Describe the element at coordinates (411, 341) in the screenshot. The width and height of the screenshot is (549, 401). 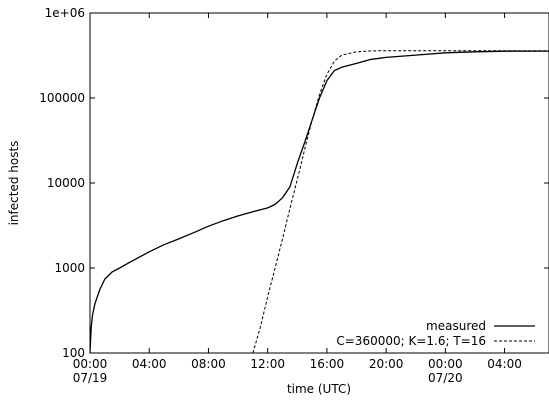
I see `legend-label-model: C=360000; K=1.6; T=16` at that location.